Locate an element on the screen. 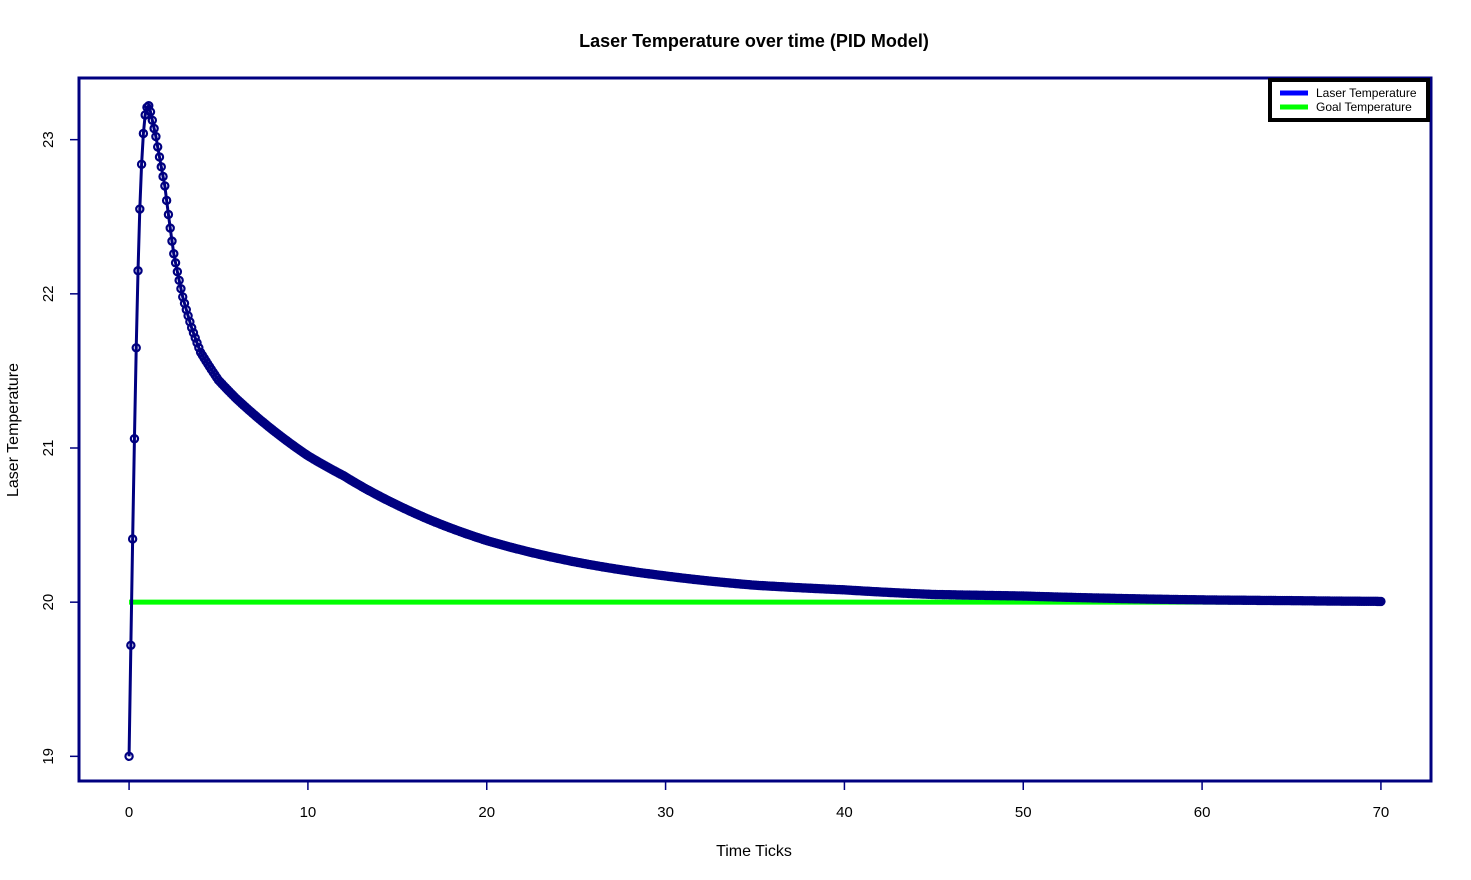 The height and width of the screenshot is (880, 1471). x-tick-label: 30 is located at coordinates (665, 812).